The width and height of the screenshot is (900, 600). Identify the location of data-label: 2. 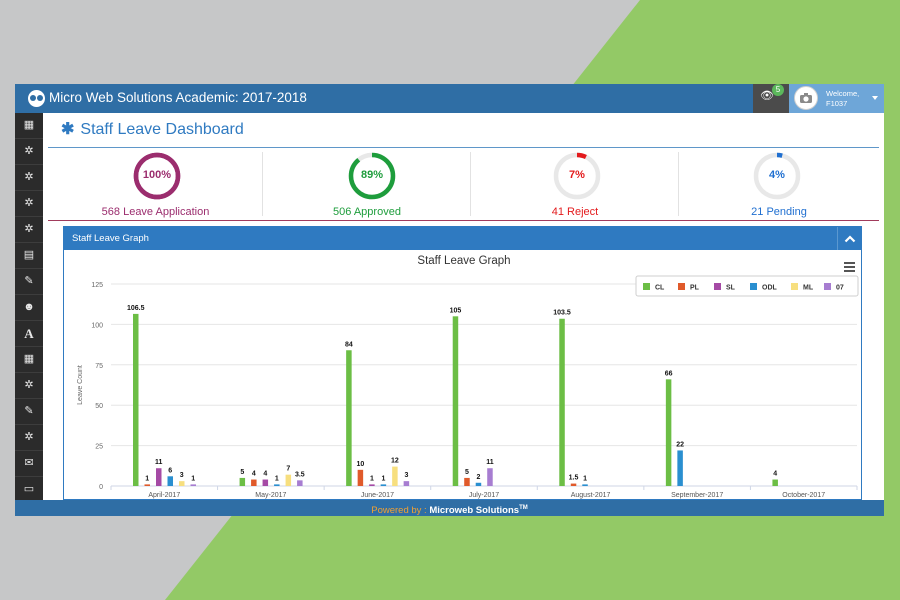
(479, 477).